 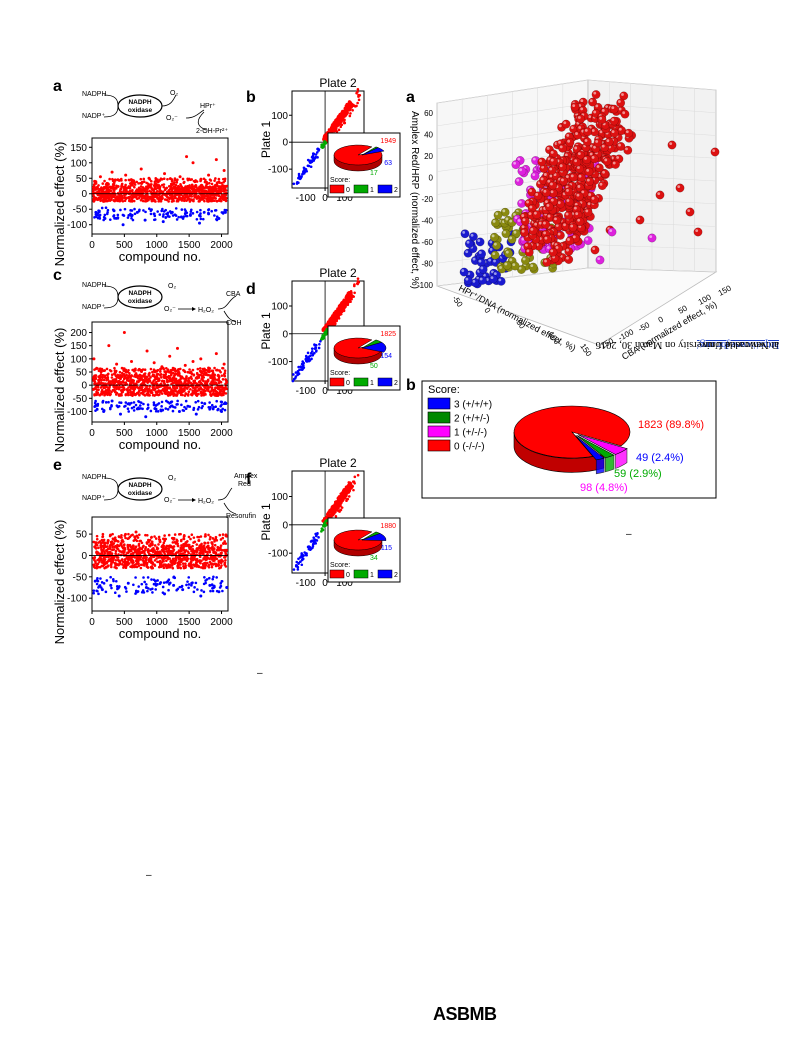 I want to click on chart-title: Plate 2, so click(x=338, y=83).